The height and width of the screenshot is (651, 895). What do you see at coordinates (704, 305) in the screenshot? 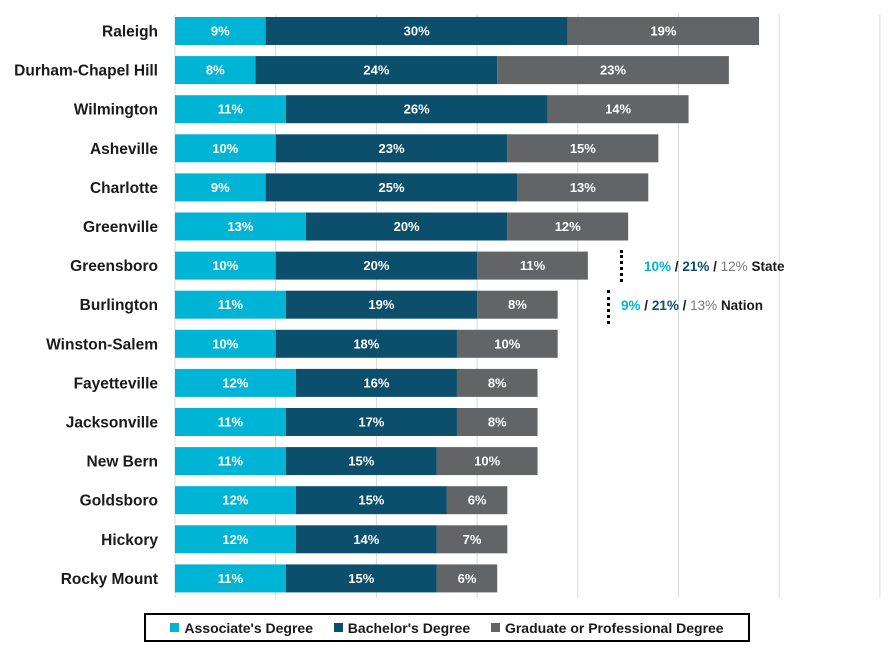
I see `nation-graduate-value: 13%` at bounding box center [704, 305].